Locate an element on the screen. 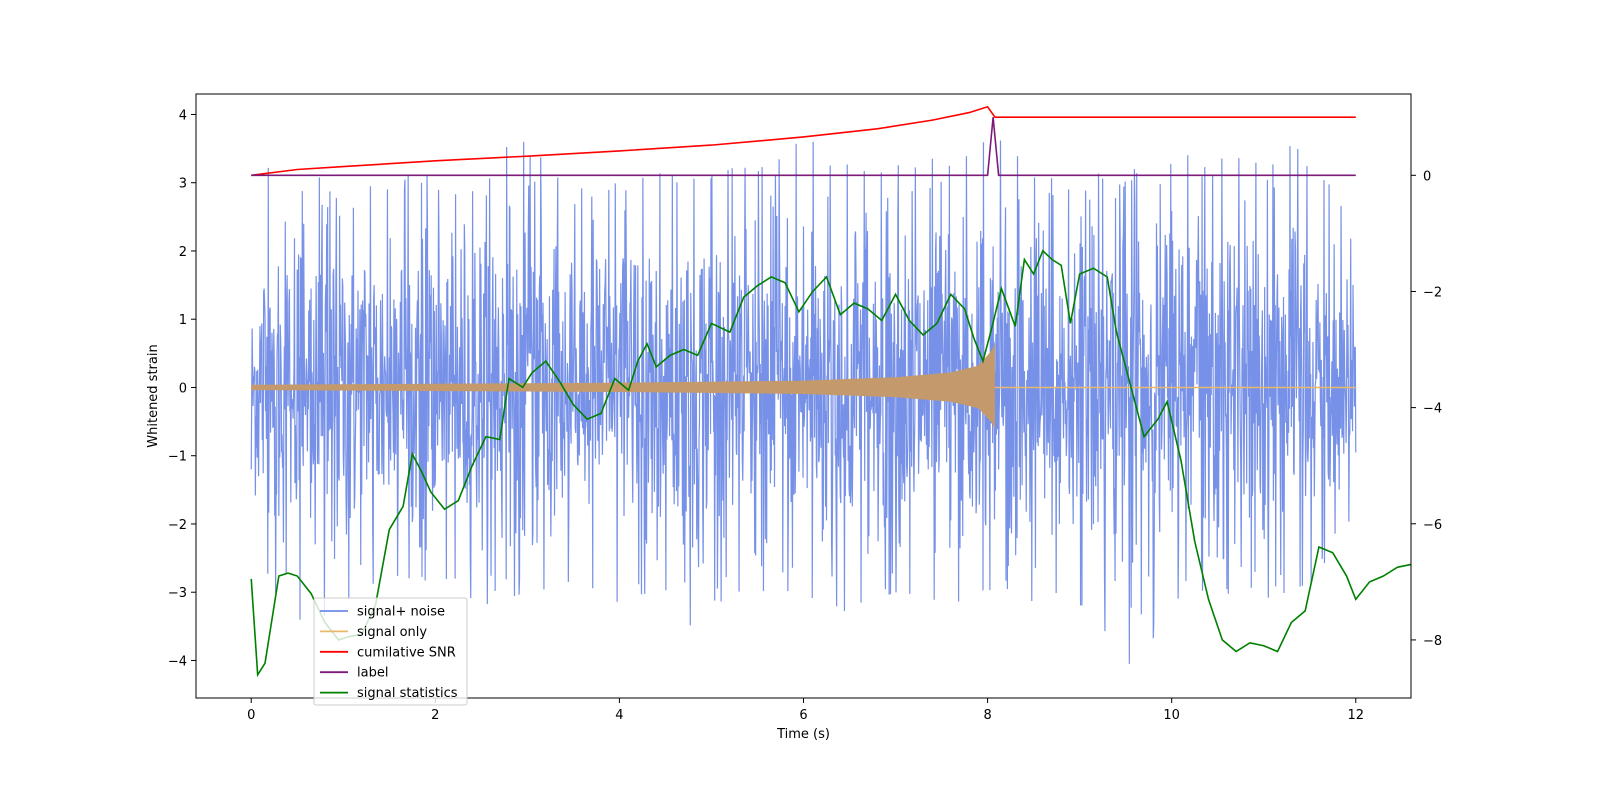 Image resolution: width=1600 pixels, height=800 pixels. legend-box is located at coordinates (390, 651).